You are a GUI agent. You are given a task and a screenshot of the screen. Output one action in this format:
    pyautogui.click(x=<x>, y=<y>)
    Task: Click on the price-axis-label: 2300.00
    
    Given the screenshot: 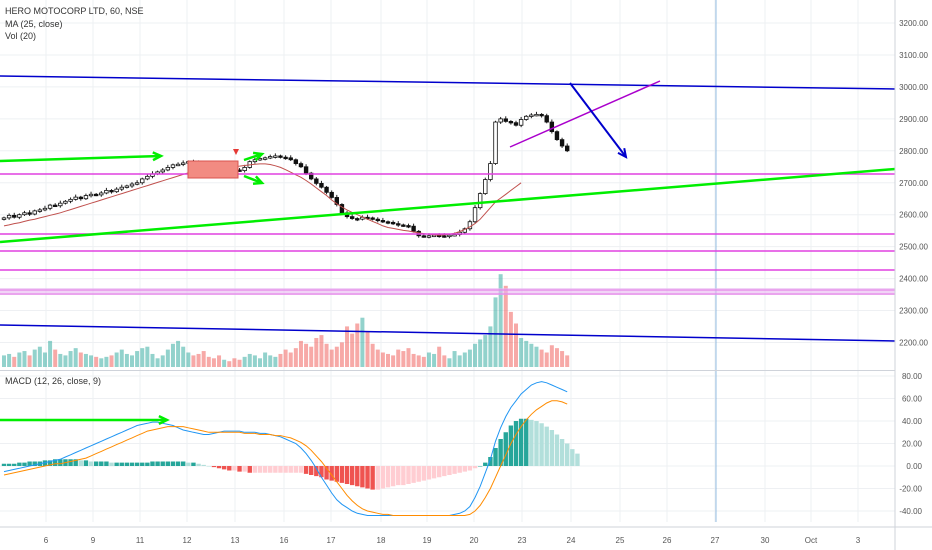 What is the action you would take?
    pyautogui.click(x=913, y=311)
    